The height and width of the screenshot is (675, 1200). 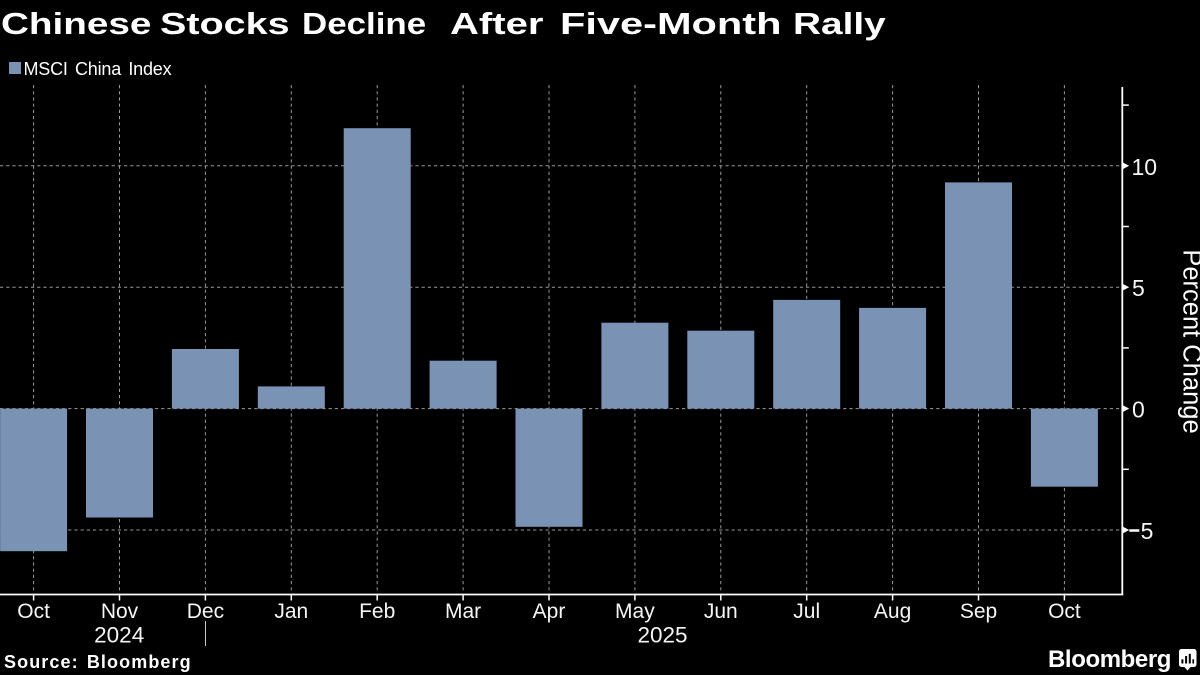 I want to click on svg-text: Feb, so click(x=377, y=611).